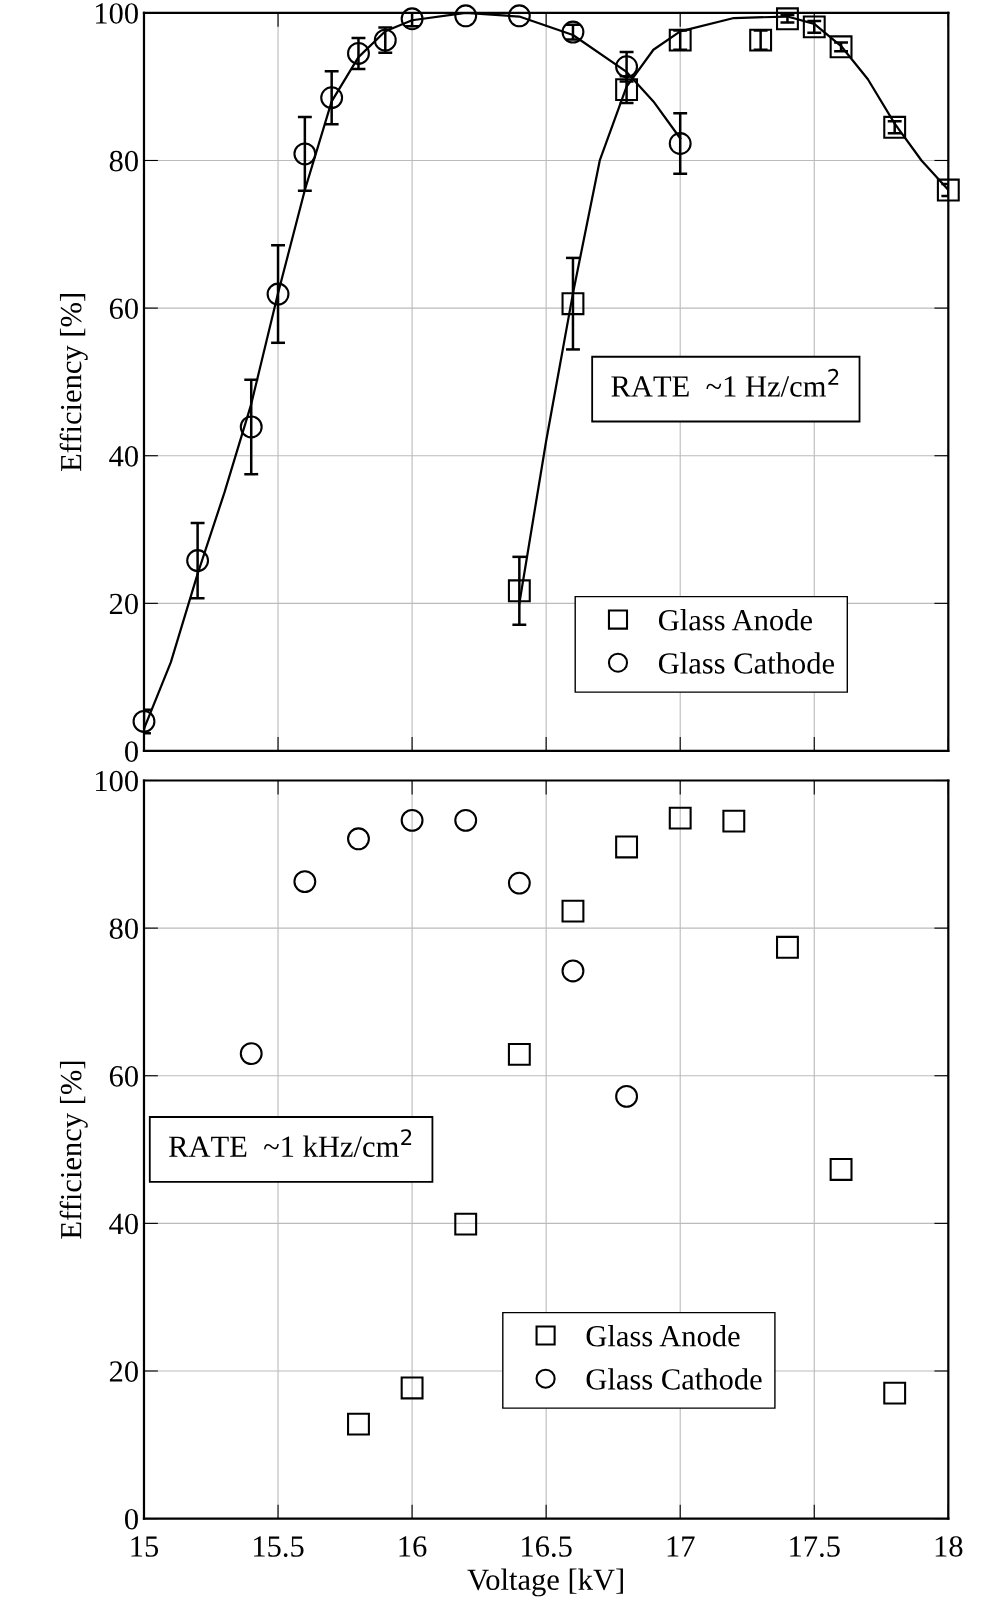  Describe the element at coordinates (545, 1582) in the screenshot. I see `x-axis-title: Voltage [kV]` at that location.